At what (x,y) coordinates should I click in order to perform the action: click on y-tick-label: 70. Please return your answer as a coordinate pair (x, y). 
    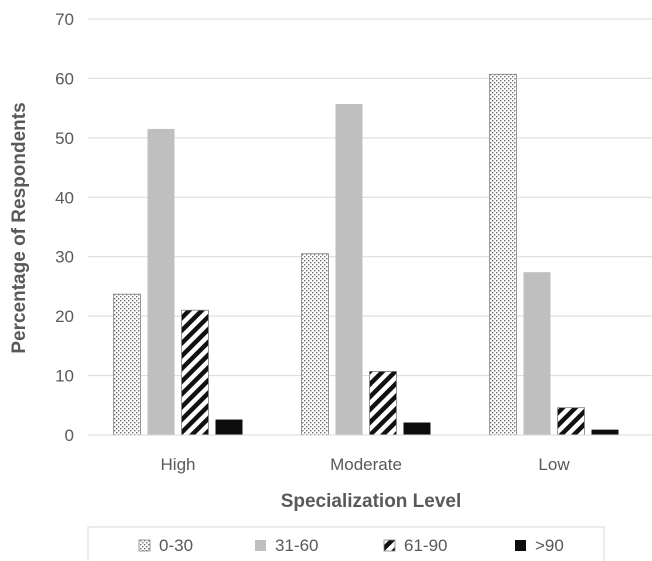
    Looking at the image, I should click on (64, 19).